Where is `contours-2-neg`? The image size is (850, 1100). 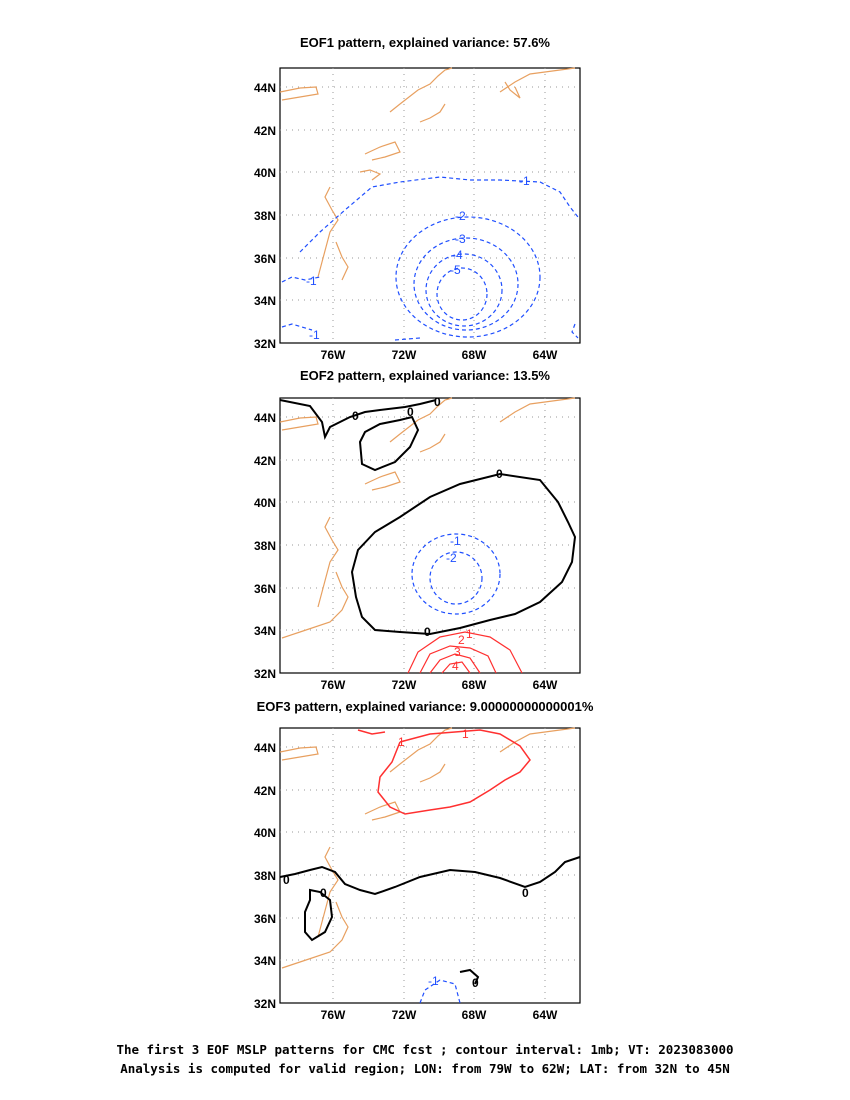 contours-2-neg is located at coordinates (456, 574).